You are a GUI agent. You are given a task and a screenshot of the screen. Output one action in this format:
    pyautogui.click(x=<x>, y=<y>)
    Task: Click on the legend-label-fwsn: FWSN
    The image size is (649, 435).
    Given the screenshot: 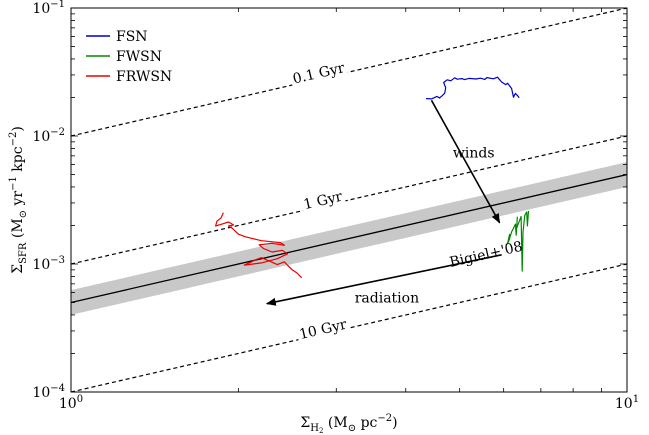 What is the action you would take?
    pyautogui.click(x=139, y=57)
    